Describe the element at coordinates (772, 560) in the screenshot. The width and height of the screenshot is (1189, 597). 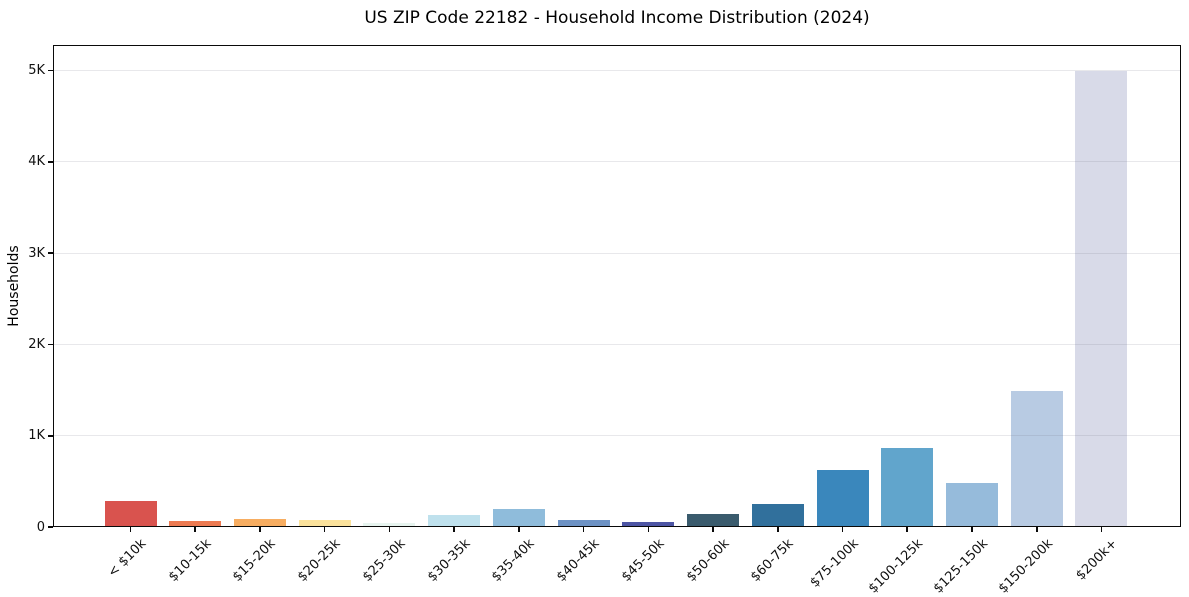
I see `x-tick-label-$60-75k: $60-75k` at that location.